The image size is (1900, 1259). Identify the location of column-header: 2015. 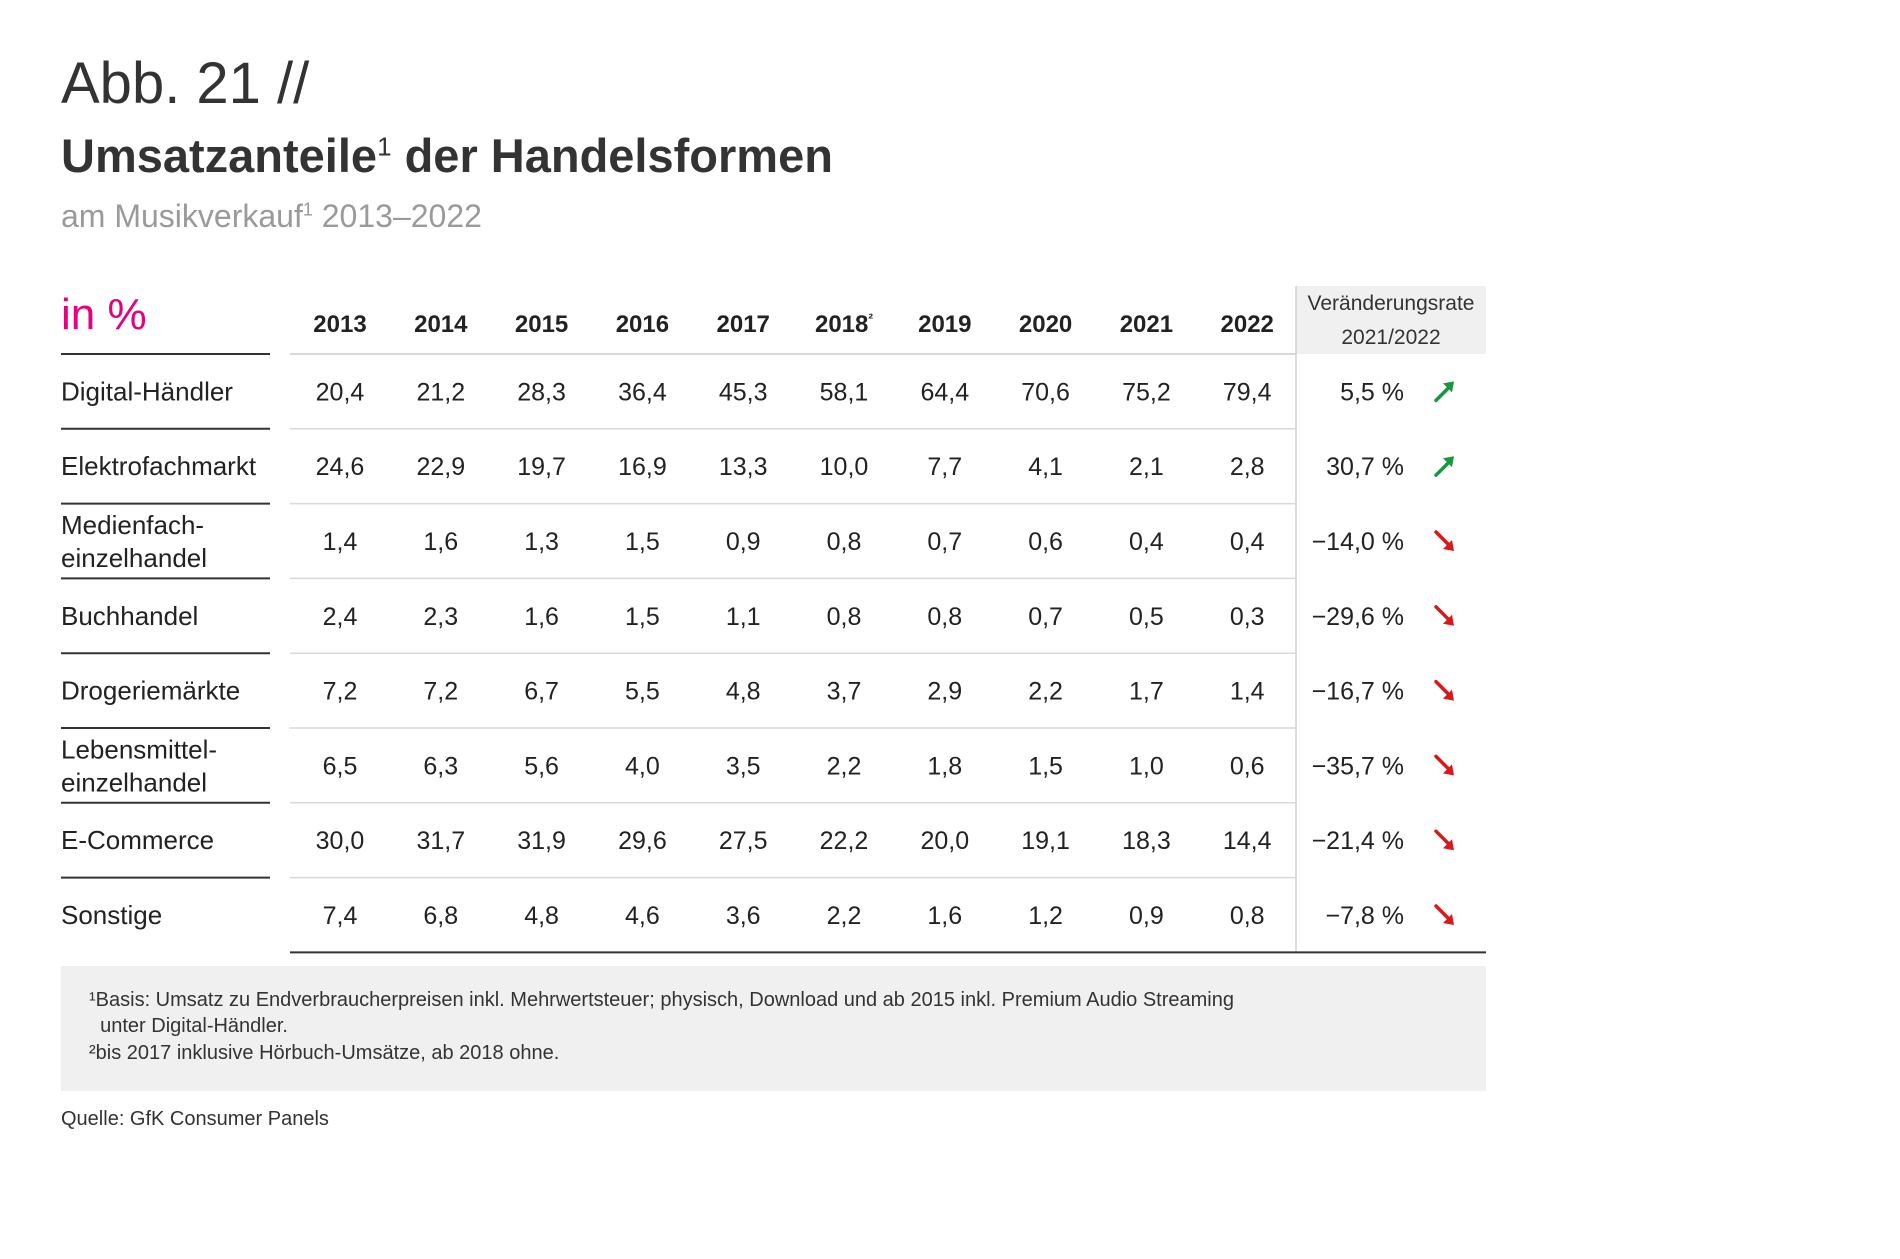
(541, 324).